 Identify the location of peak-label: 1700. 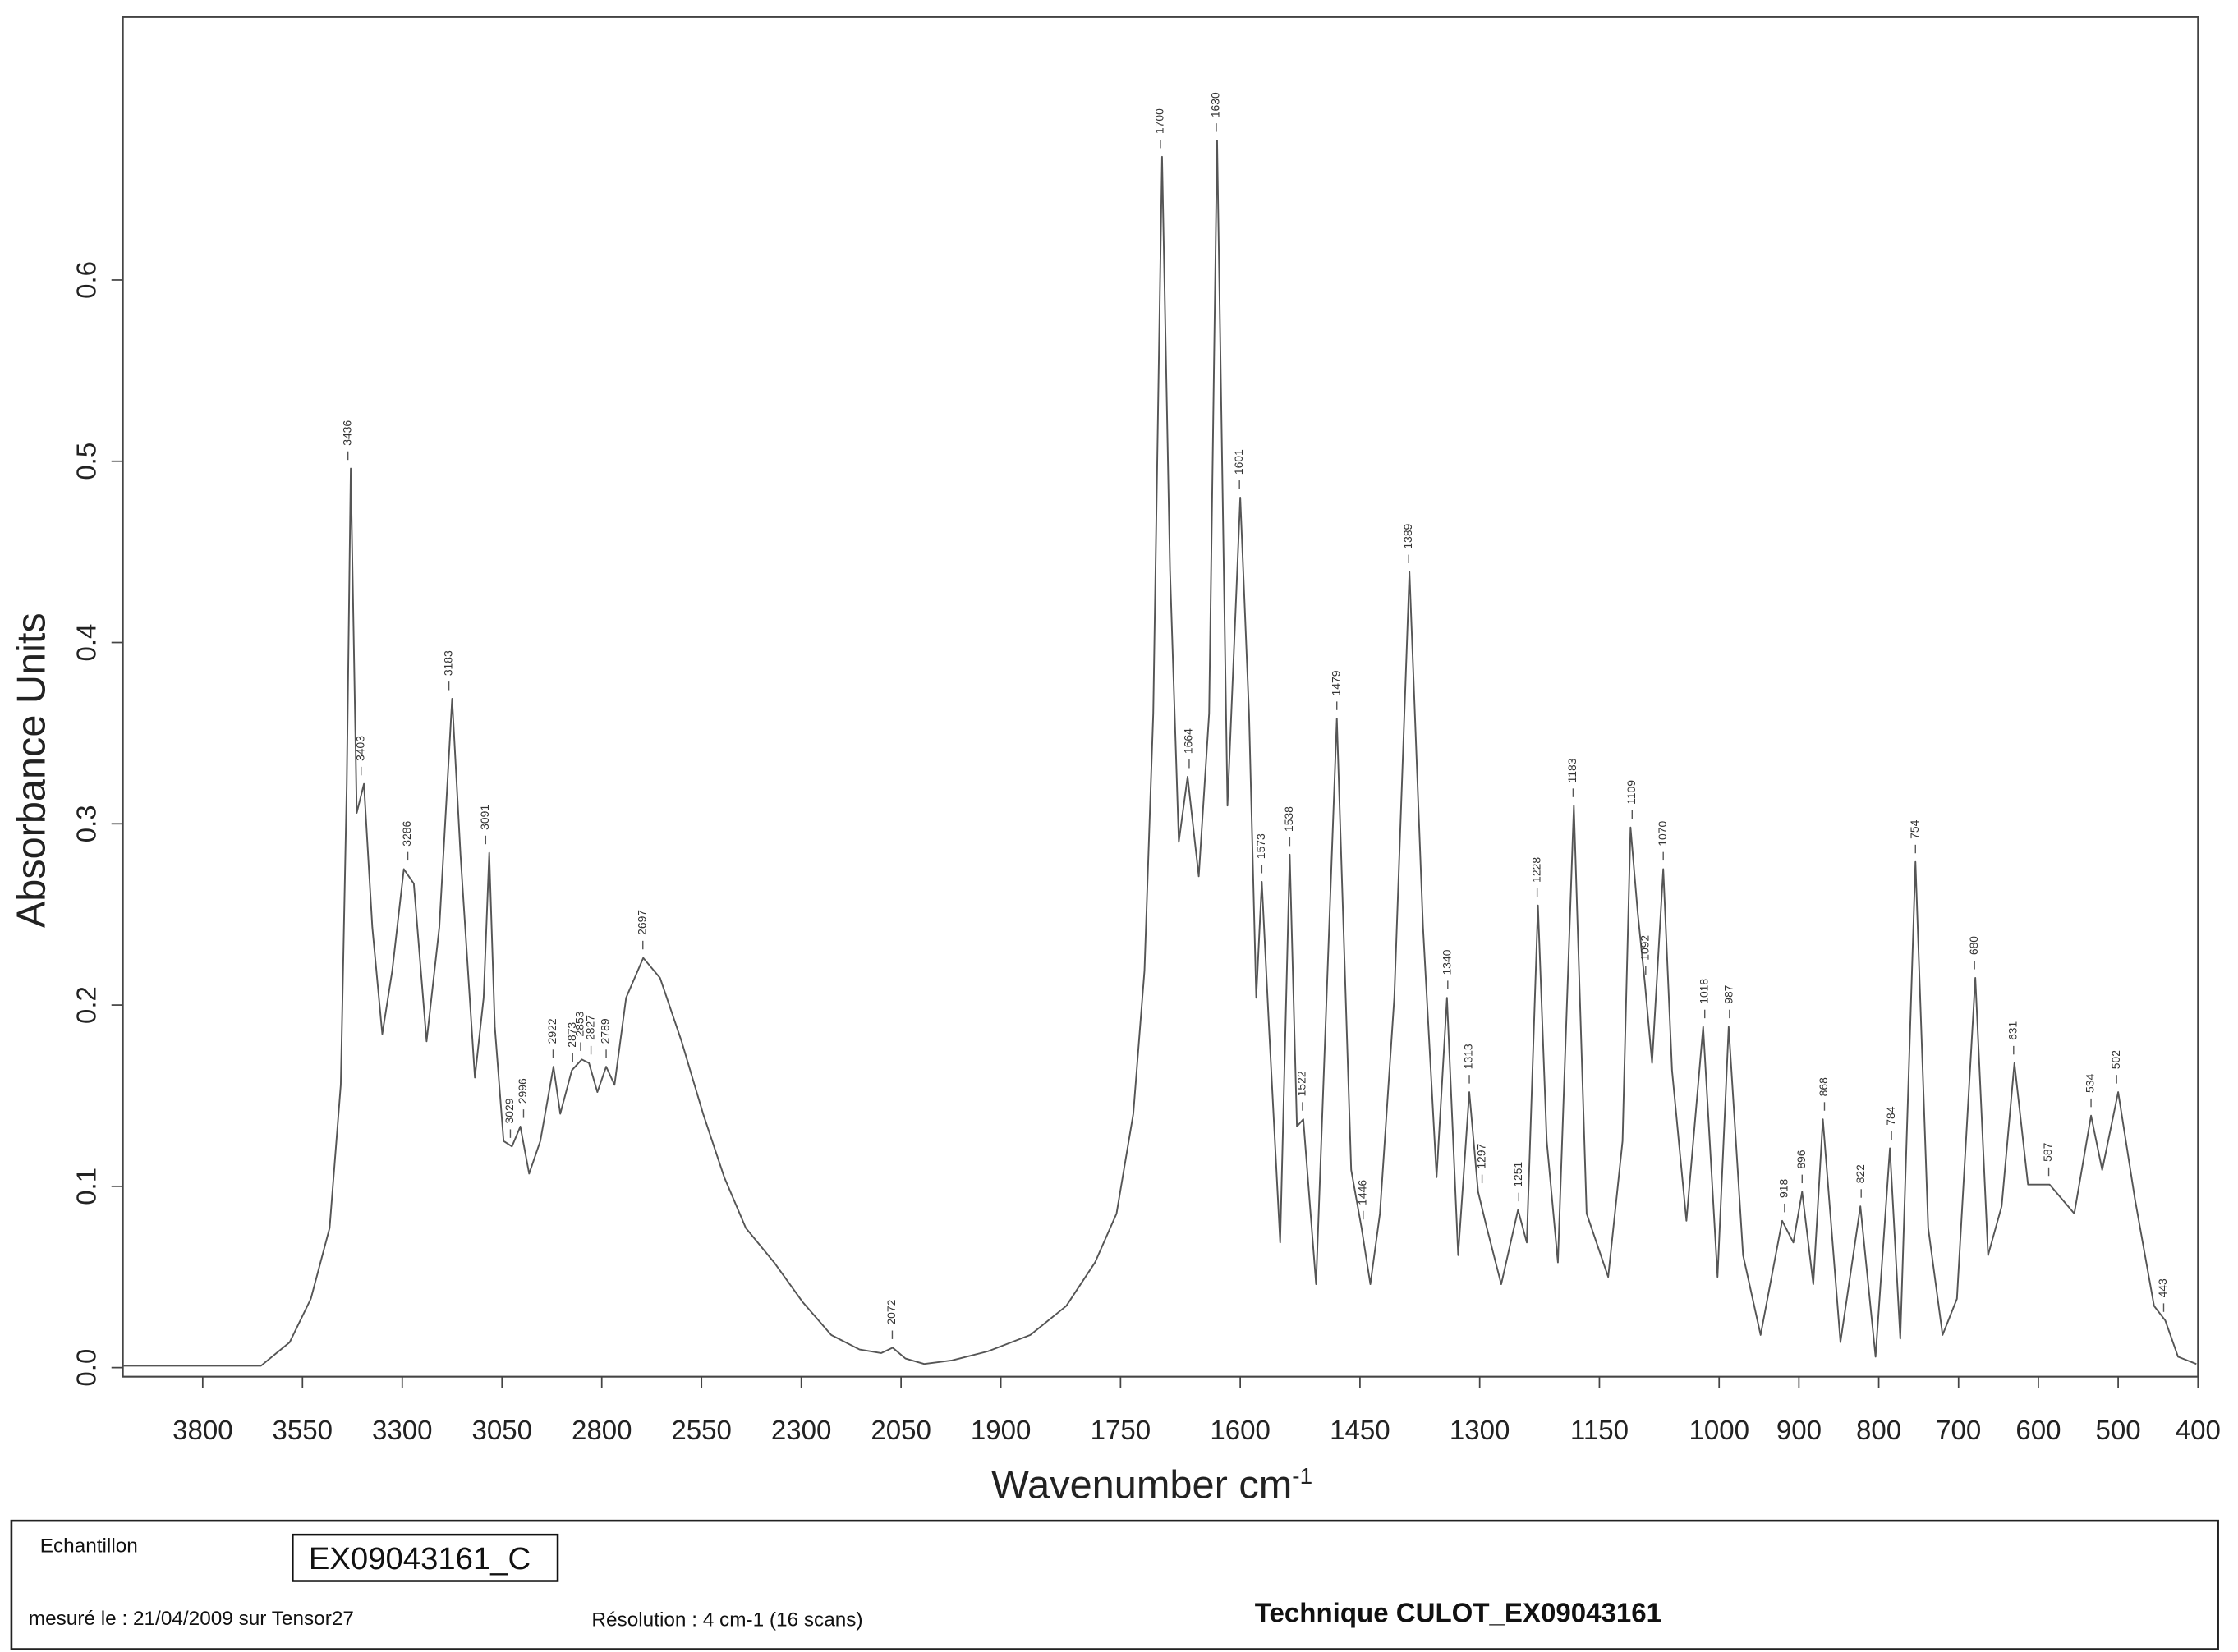
(1160, 121).